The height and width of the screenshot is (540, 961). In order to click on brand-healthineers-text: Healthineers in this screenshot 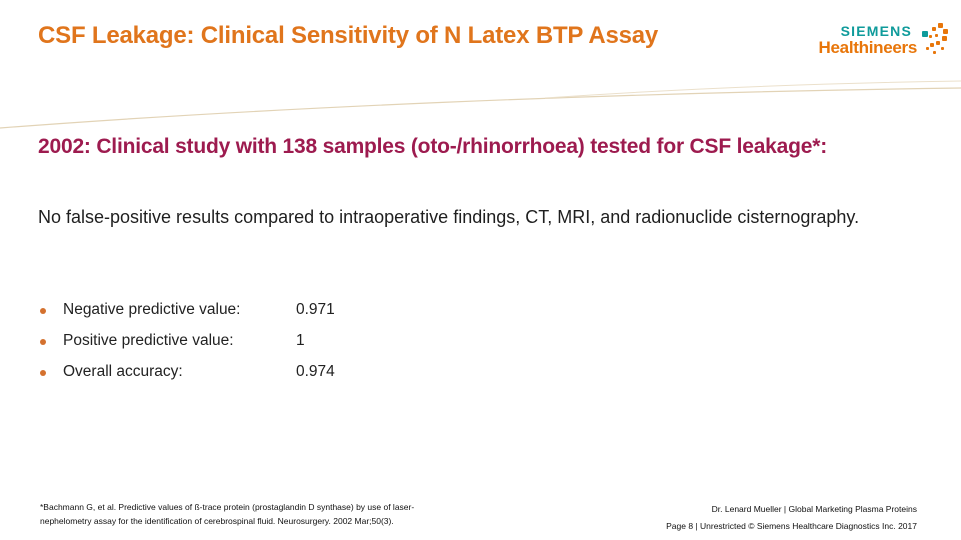, I will do `click(868, 47)`.